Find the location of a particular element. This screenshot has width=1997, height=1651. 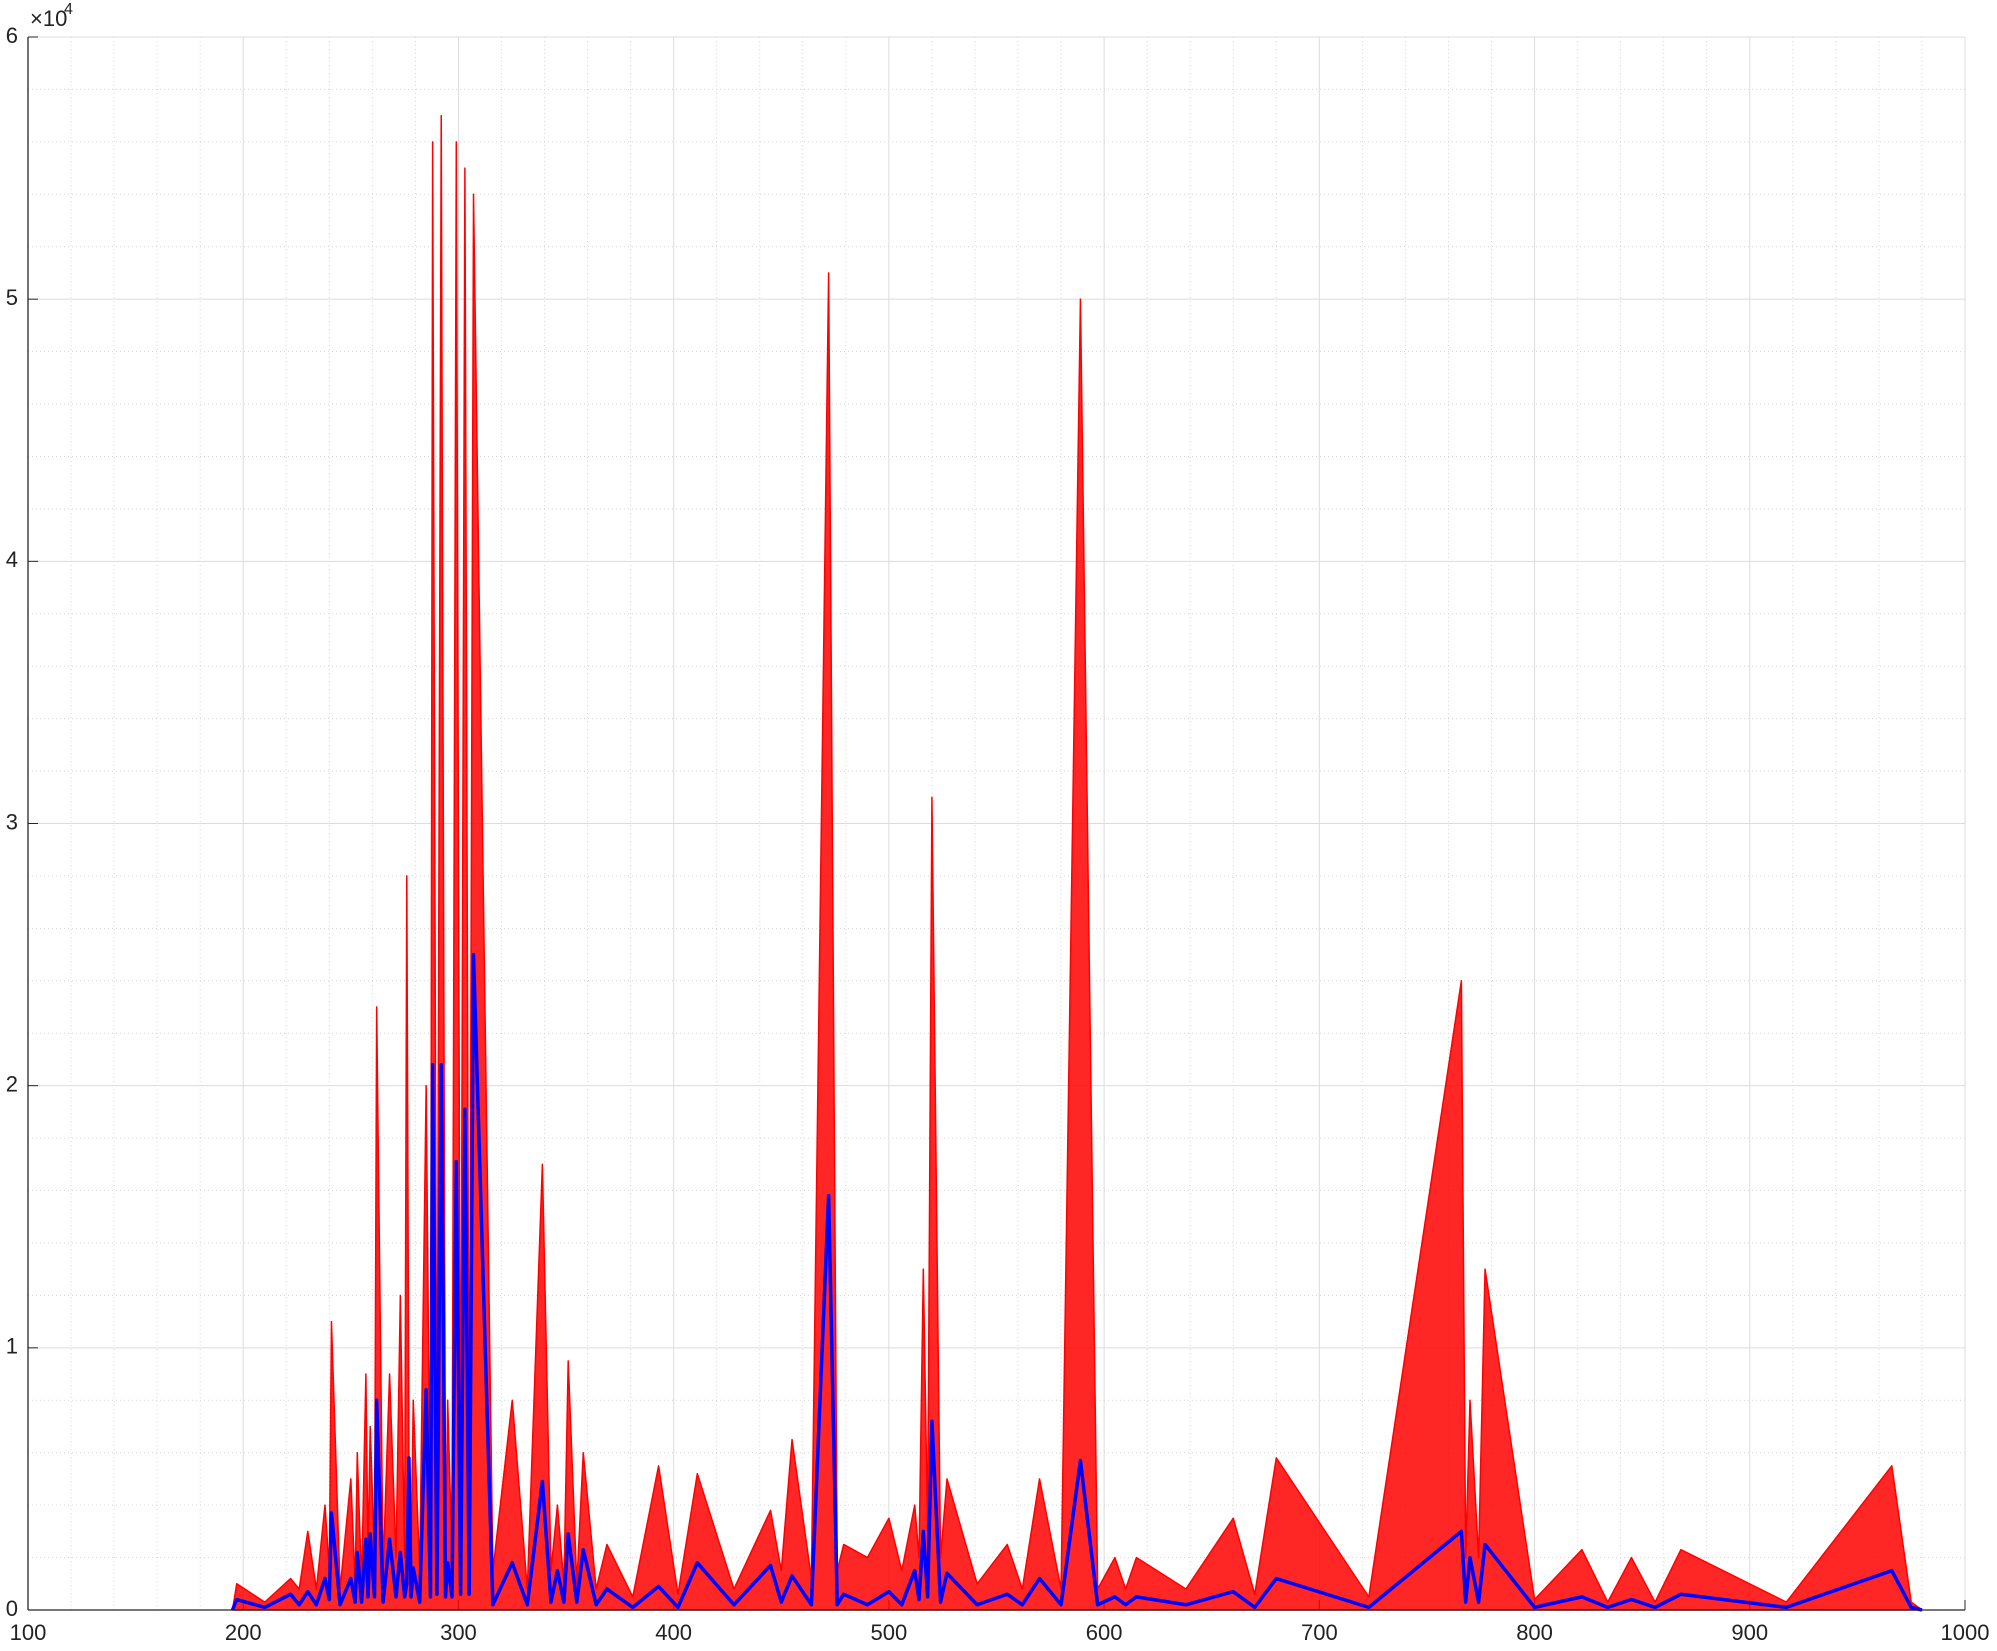

x-tick-label: 300 is located at coordinates (458, 1632).